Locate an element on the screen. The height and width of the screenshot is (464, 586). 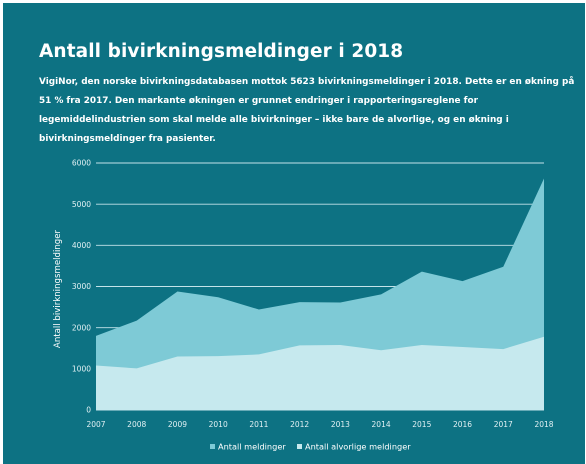
x-tick-label: 2018 is located at coordinates (543, 424).